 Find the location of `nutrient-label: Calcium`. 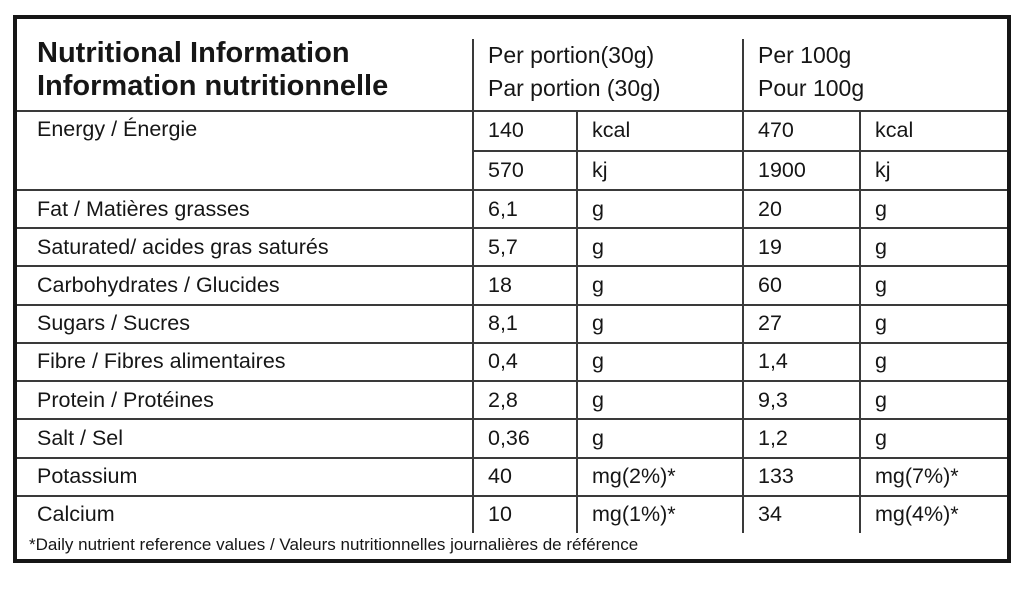

nutrient-label: Calcium is located at coordinates (76, 514).